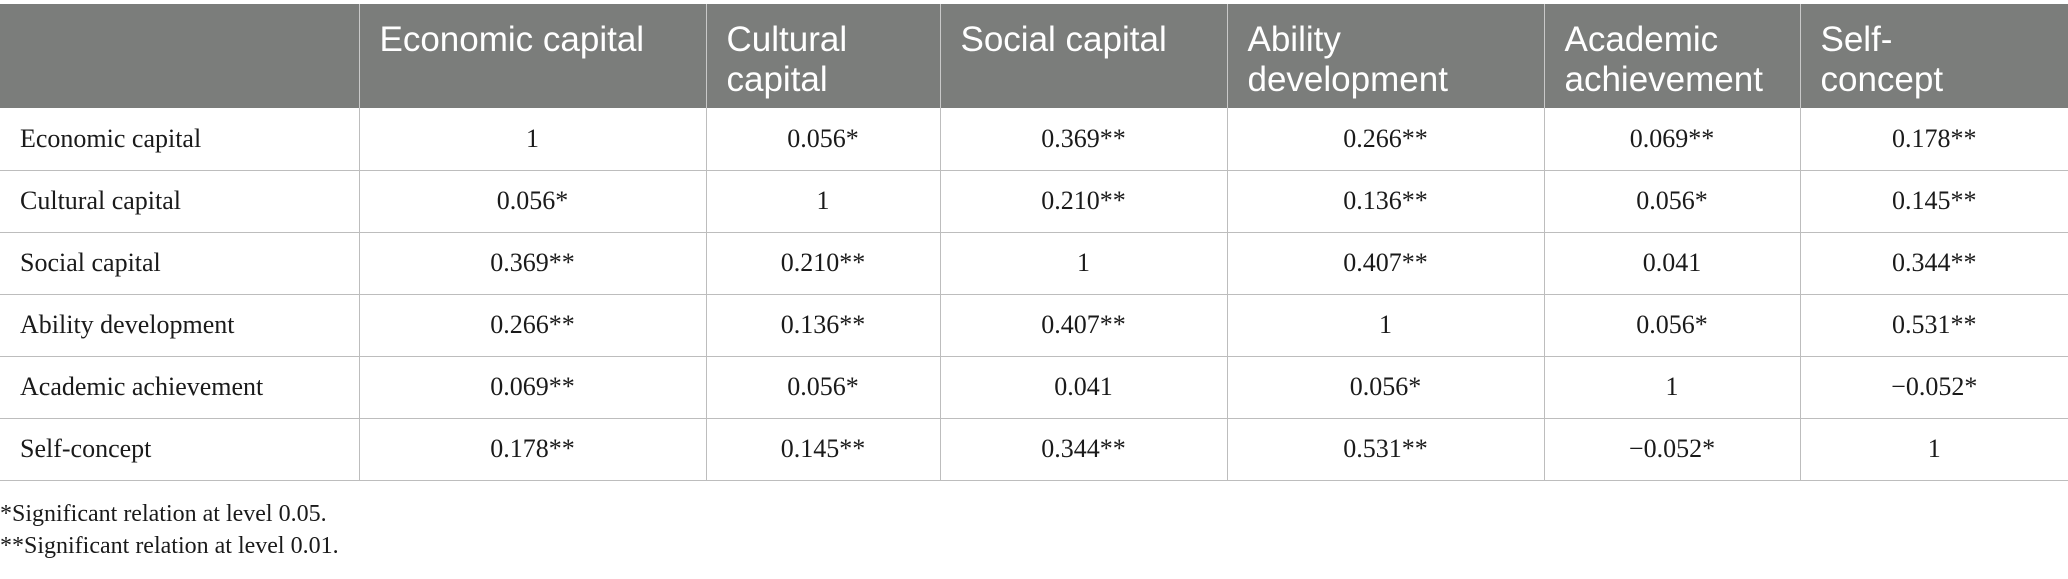 The image size is (2068, 579). What do you see at coordinates (532, 56) in the screenshot?
I see `header-cell-economic-capital: Economic capital` at bounding box center [532, 56].